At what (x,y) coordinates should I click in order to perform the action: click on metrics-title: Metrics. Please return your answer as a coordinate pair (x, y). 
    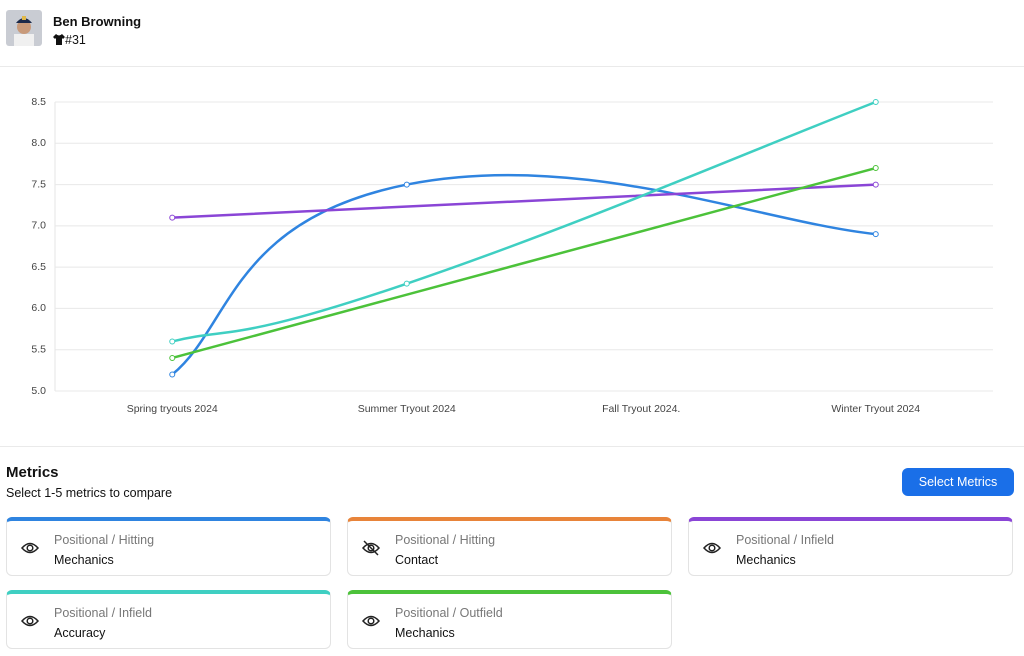
    Looking at the image, I should click on (32, 472).